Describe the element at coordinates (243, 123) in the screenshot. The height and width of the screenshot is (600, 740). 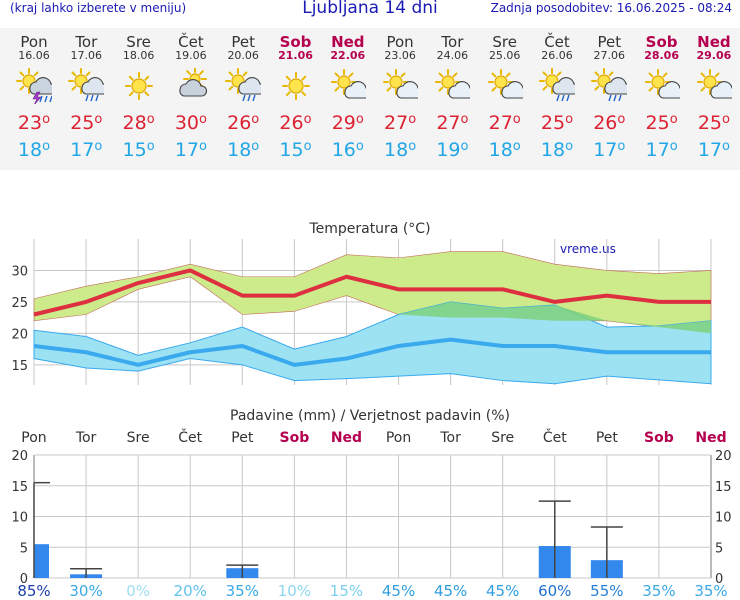
I see `max-temp: 26o` at that location.